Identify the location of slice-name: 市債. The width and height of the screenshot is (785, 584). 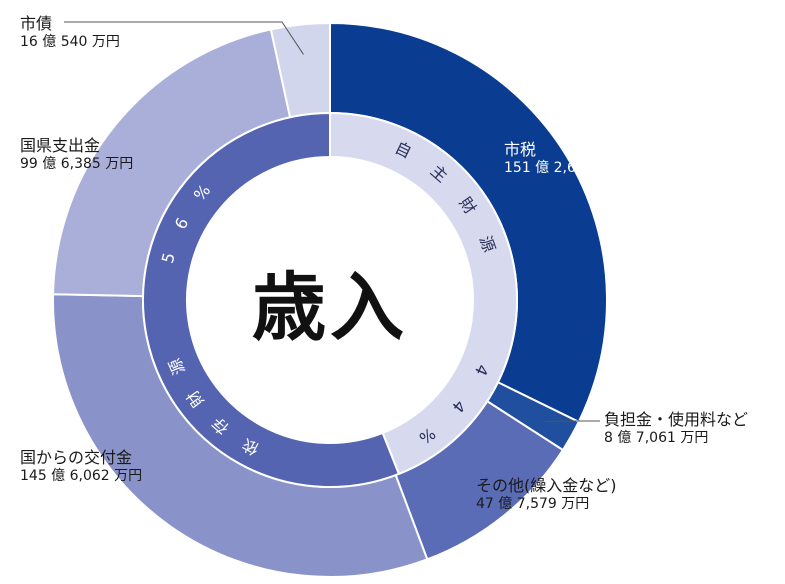
(36, 23).